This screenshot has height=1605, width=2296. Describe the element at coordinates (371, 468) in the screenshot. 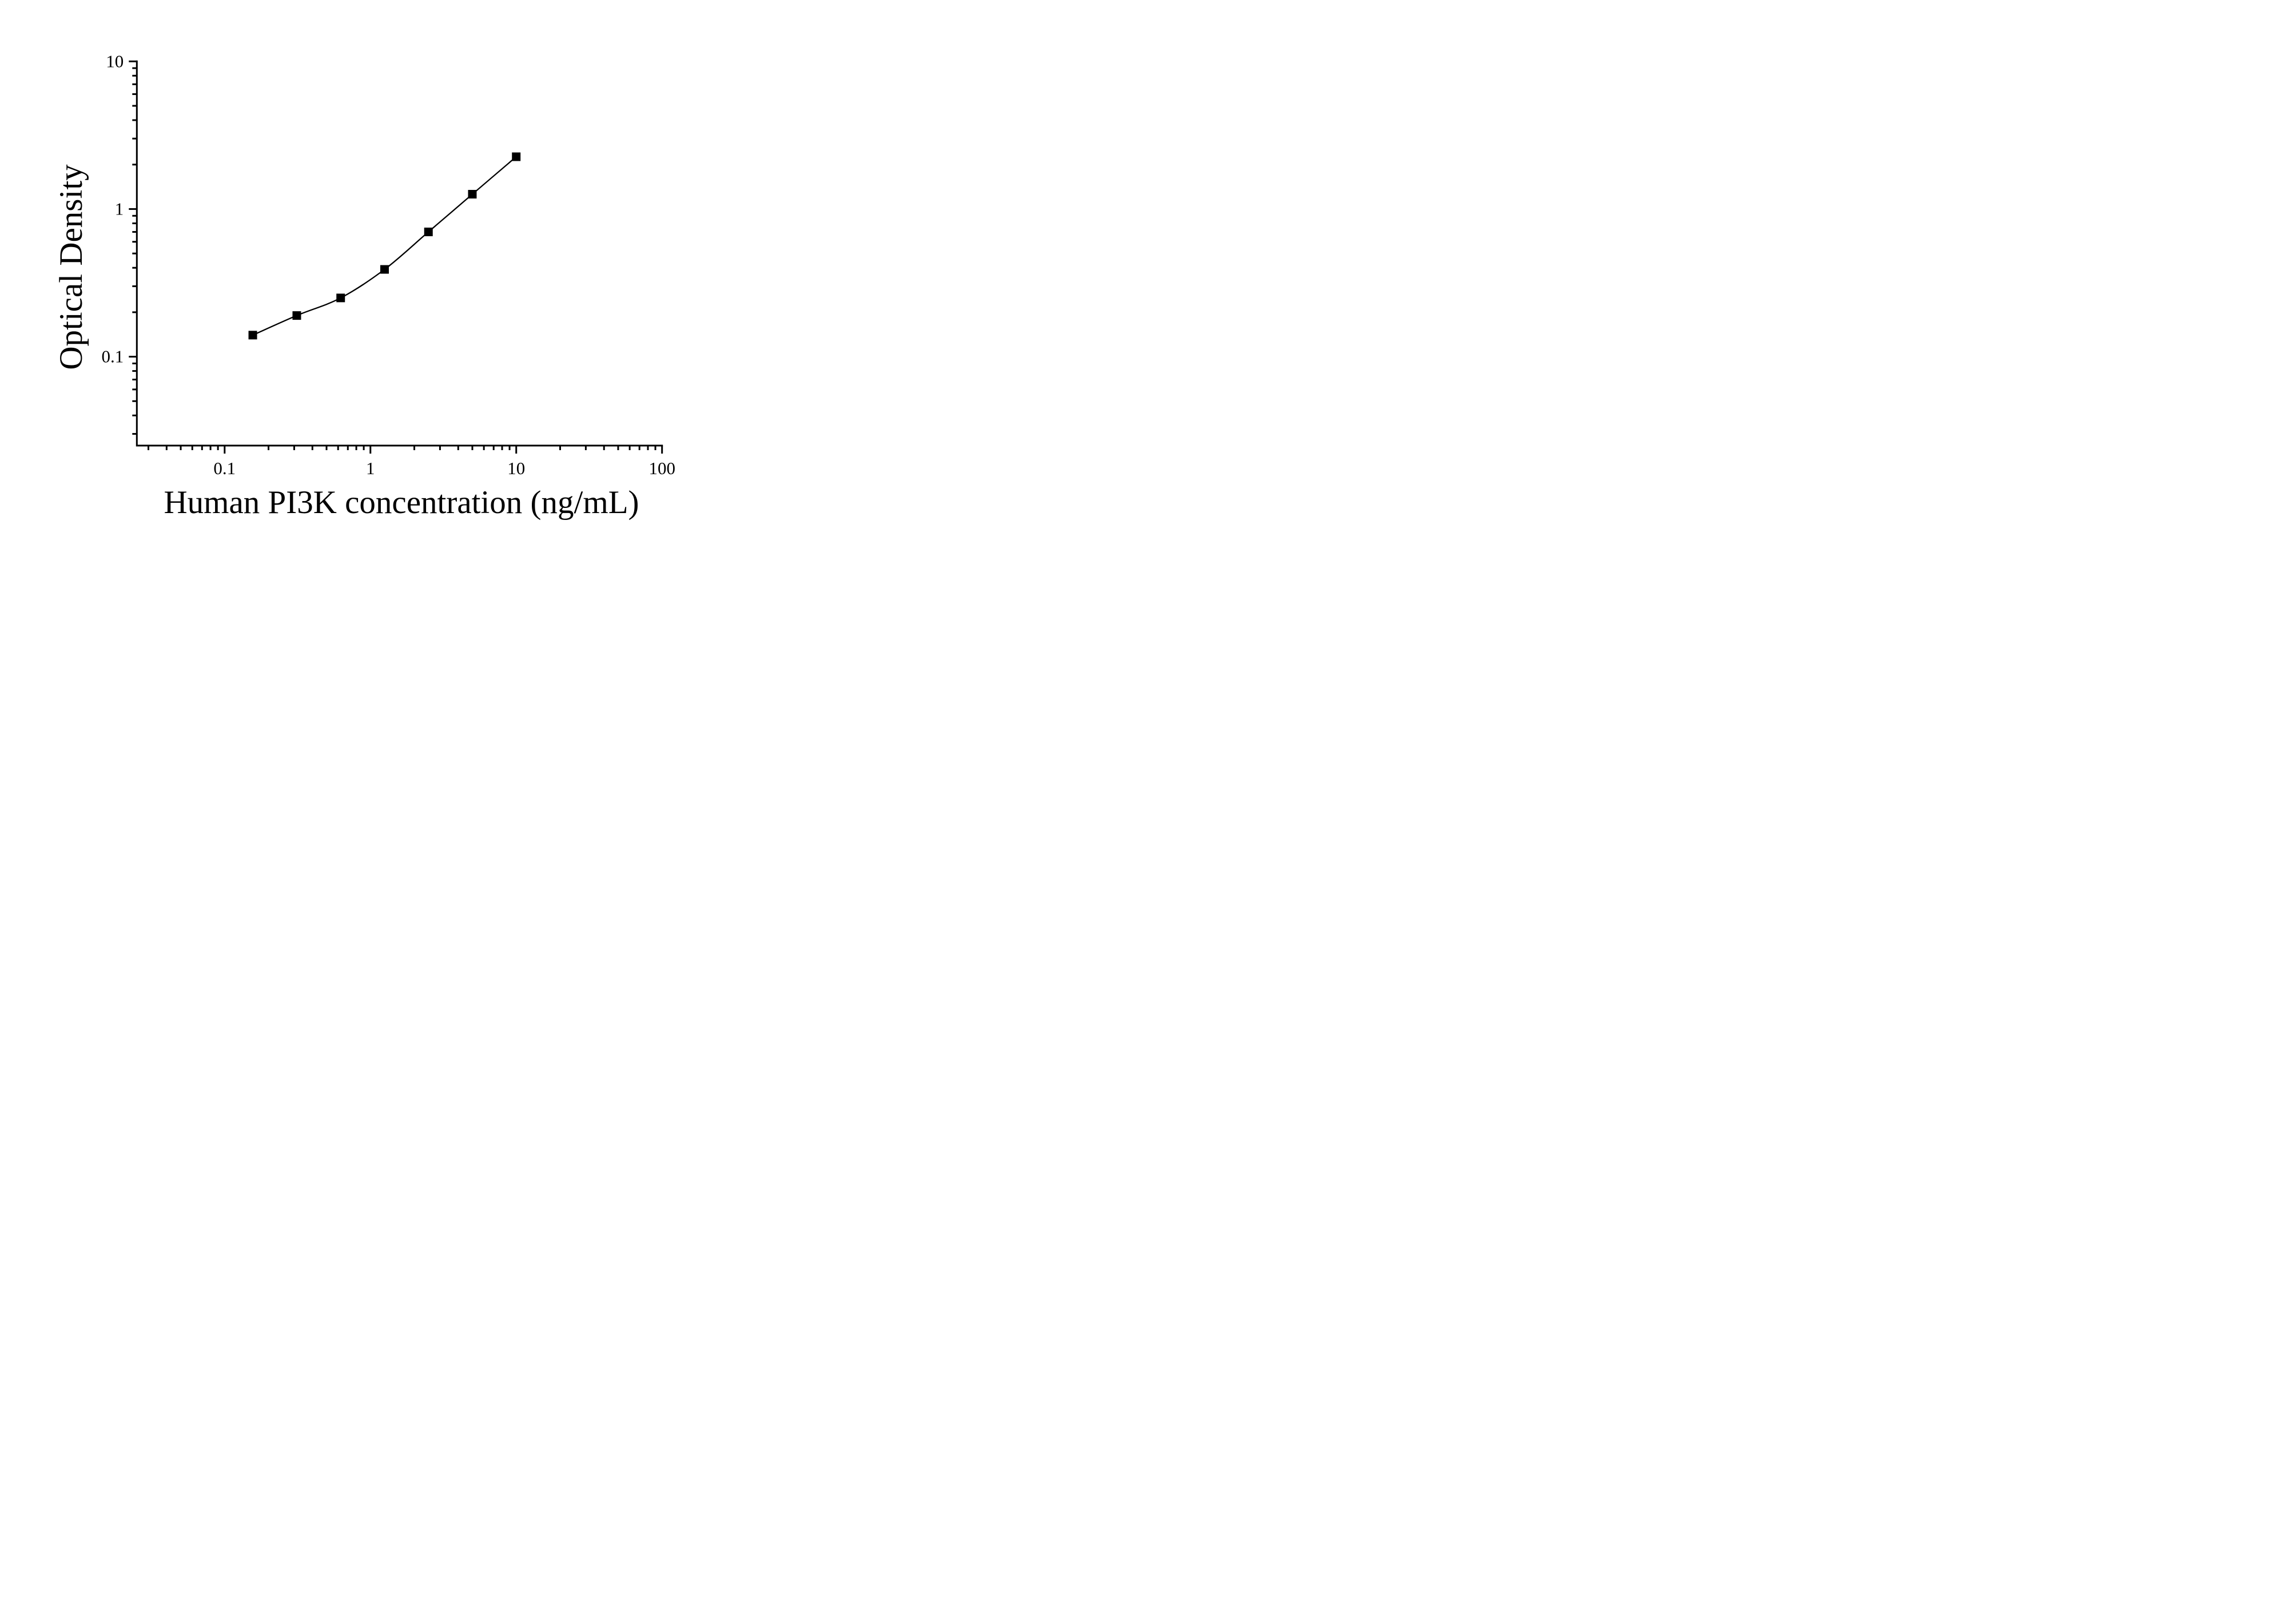

I see `x-tick-label: 1` at that location.